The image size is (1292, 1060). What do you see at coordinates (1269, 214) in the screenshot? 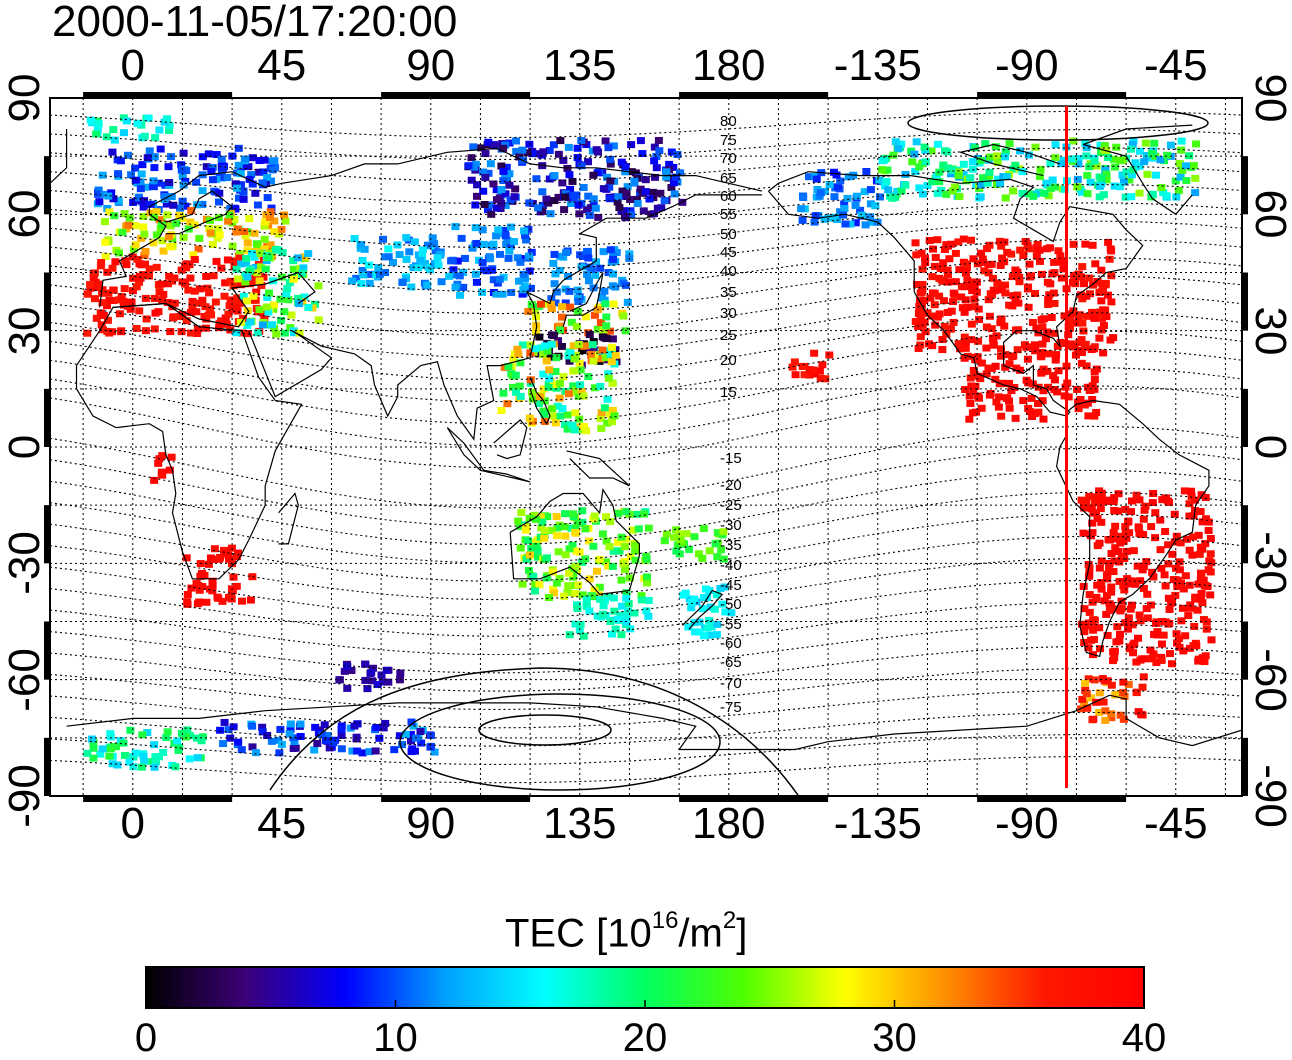
I see `right-latitude-label: 60` at bounding box center [1269, 214].